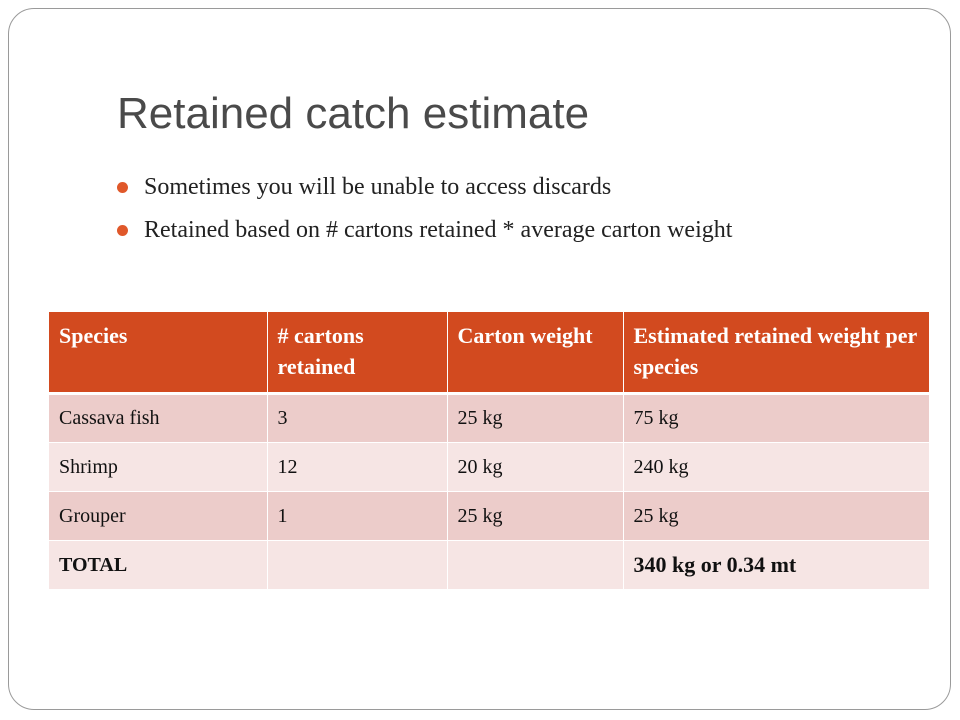 The width and height of the screenshot is (960, 720). I want to click on table-total-row: TOTAL 340 kg or 0.34 mt, so click(489, 565).